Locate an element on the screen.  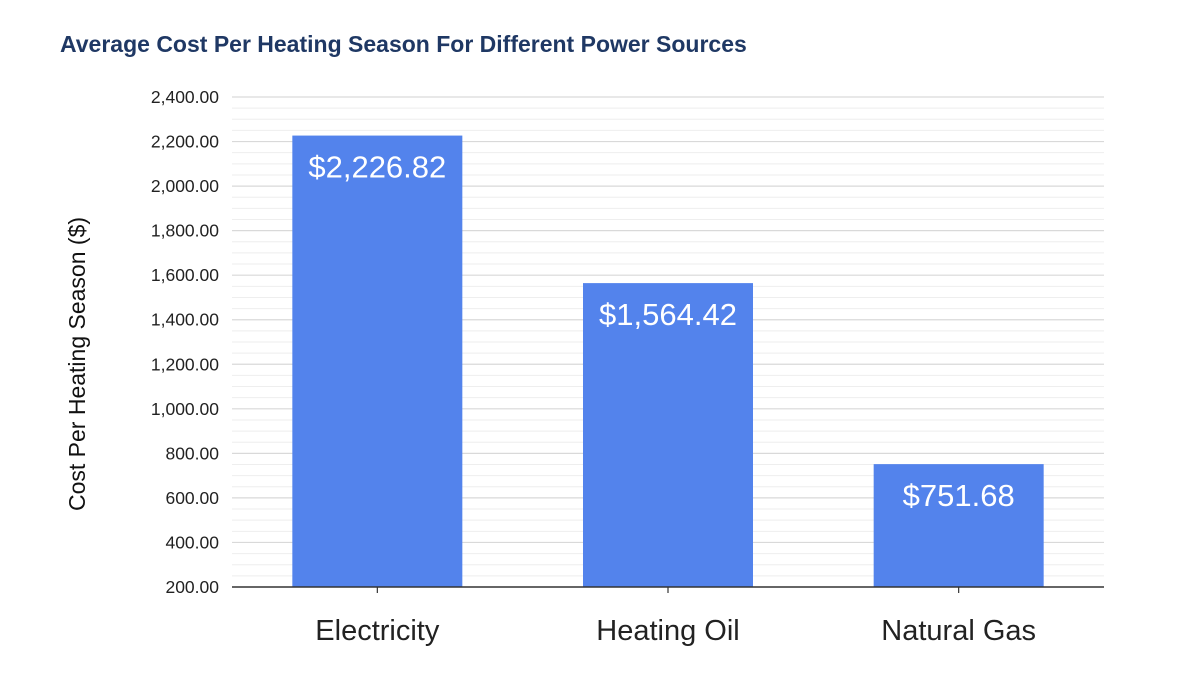
y-tick-label: 600.00 is located at coordinates (192, 498).